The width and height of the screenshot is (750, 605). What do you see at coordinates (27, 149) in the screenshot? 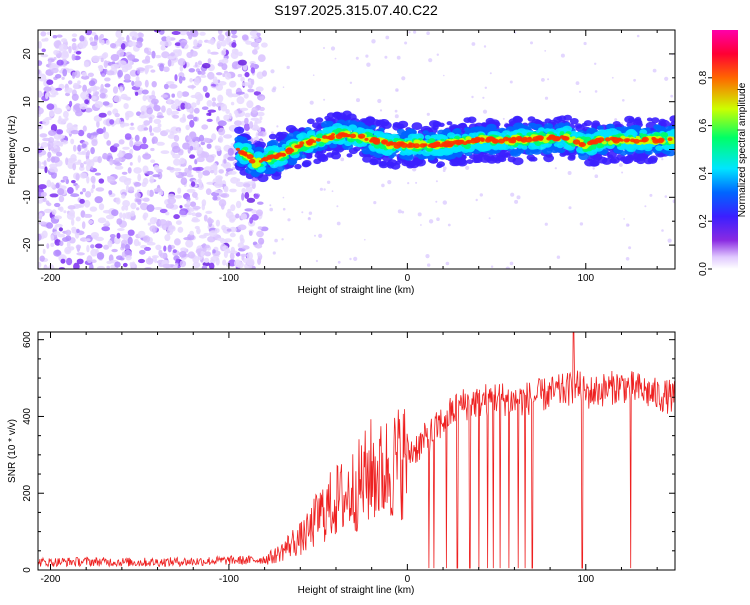
I see `y-tick-label: 0` at bounding box center [27, 149].